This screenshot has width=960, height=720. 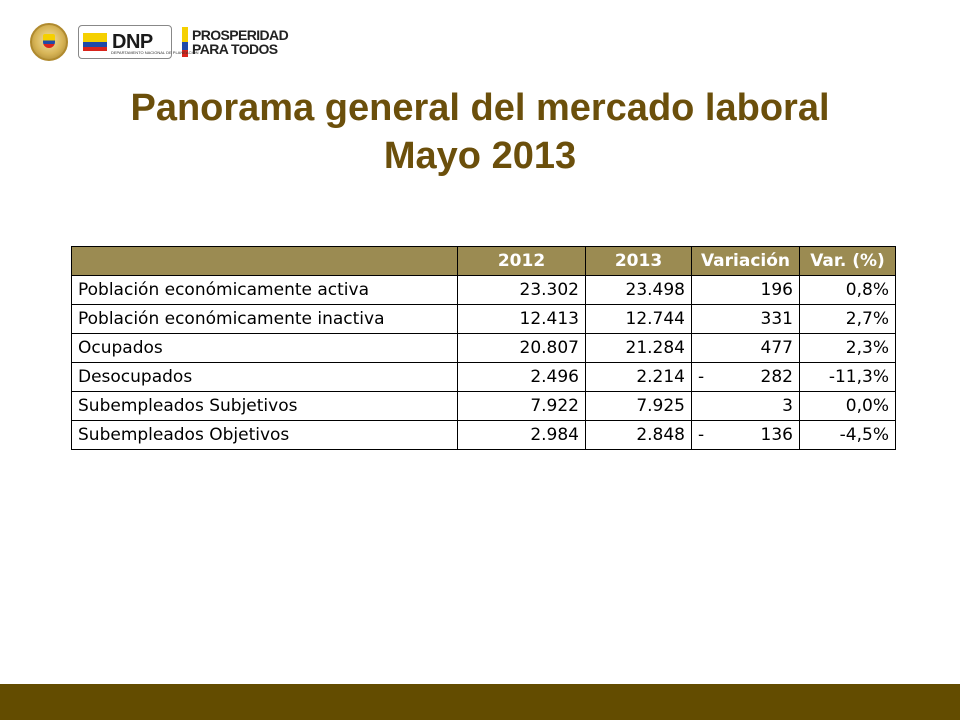 I want to click on variacion-cell: 196, so click(x=745, y=290).